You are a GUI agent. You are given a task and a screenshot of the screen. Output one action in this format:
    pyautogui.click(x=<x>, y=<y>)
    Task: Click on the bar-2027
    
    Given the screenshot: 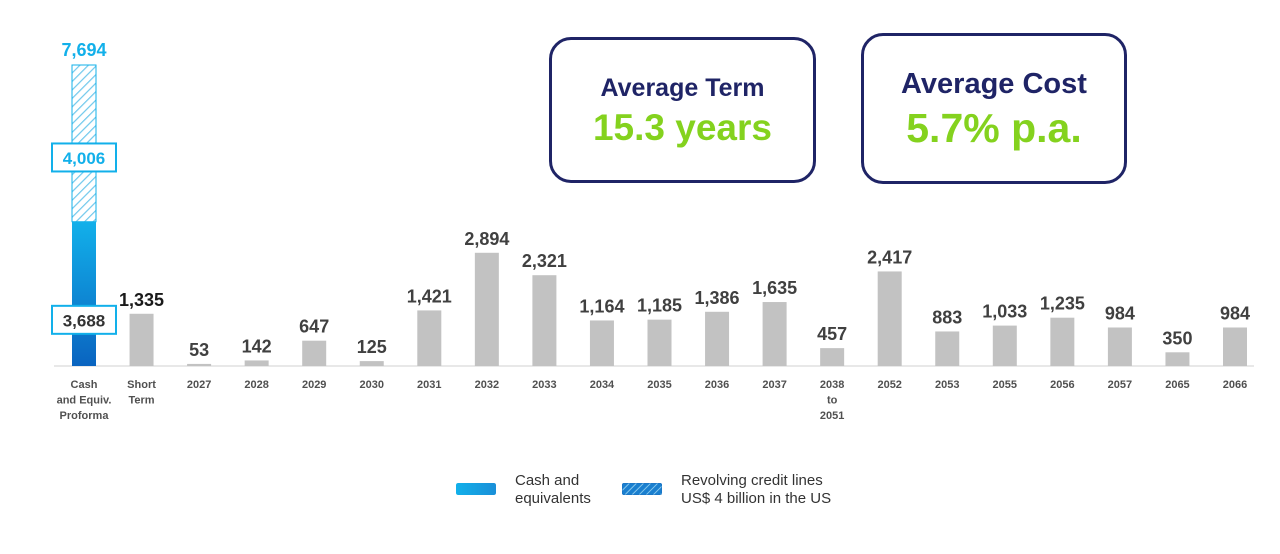 What is the action you would take?
    pyautogui.click(x=199, y=364)
    